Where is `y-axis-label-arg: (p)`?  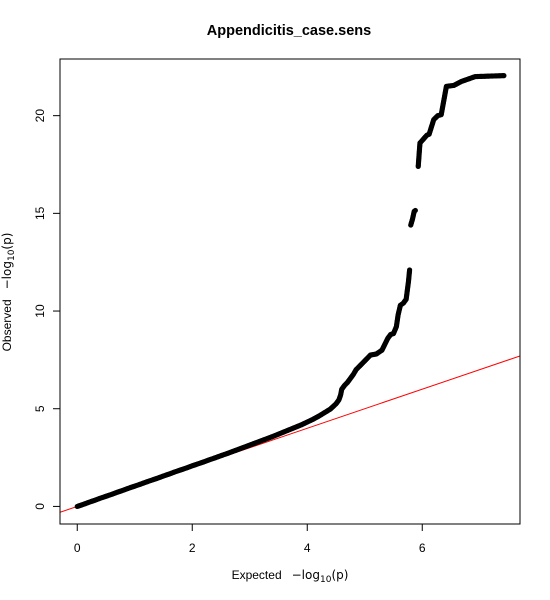 y-axis-label-arg: (p) is located at coordinates (7, 241).